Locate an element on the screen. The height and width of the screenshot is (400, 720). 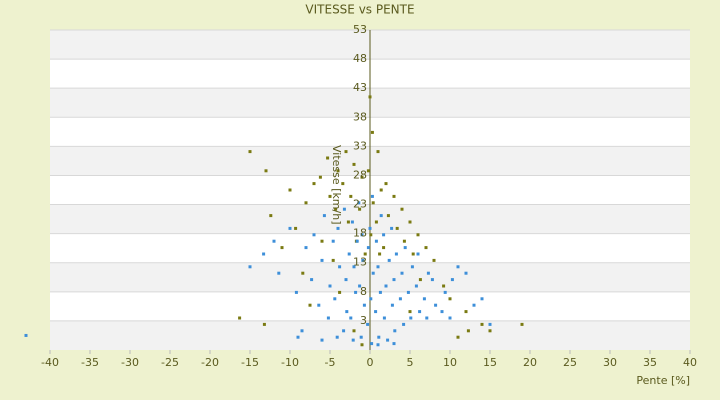
x-tick-label: -30 is located at coordinates (130, 362).